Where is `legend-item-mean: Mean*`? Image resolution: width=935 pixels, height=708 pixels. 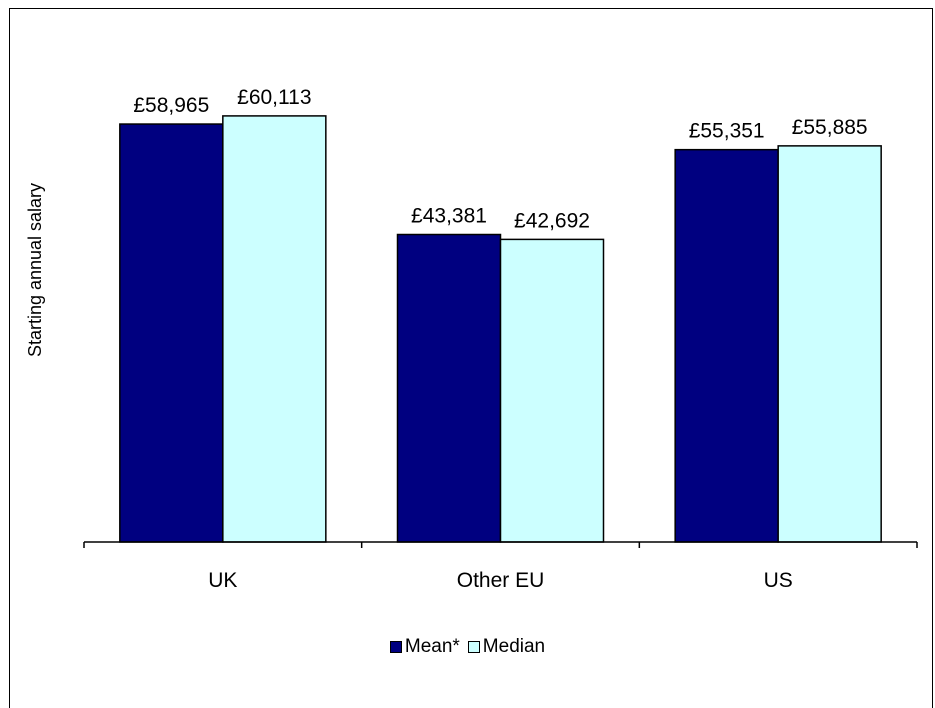
legend-item-mean: Mean* is located at coordinates (424, 647).